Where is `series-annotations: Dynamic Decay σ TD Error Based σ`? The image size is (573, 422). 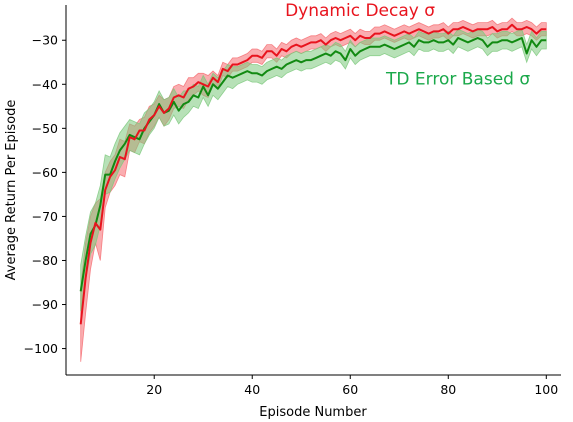 series-annotations: Dynamic Decay σ TD Error Based σ is located at coordinates (407, 45).